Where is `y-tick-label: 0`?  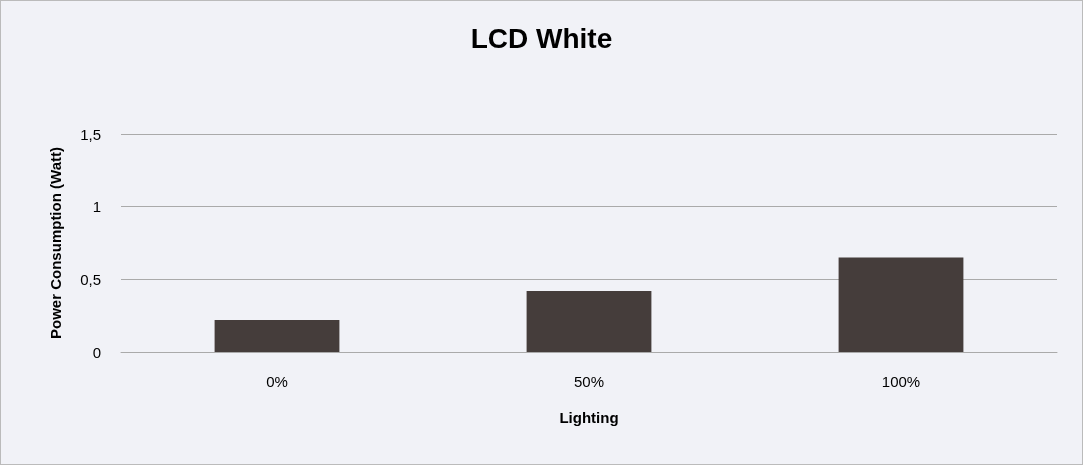 y-tick-label: 0 is located at coordinates (96, 352).